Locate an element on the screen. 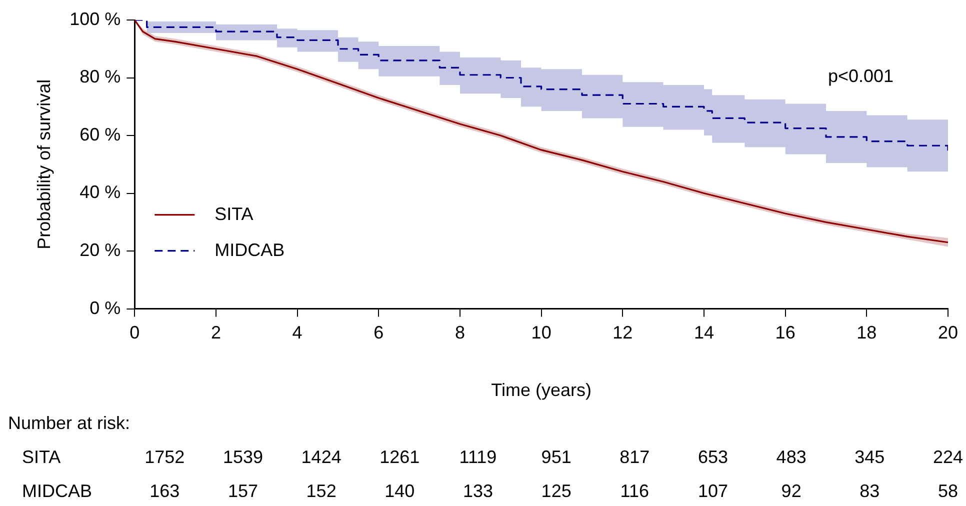 The image size is (966, 506). y-tick-label: 40 % is located at coordinates (100, 192).